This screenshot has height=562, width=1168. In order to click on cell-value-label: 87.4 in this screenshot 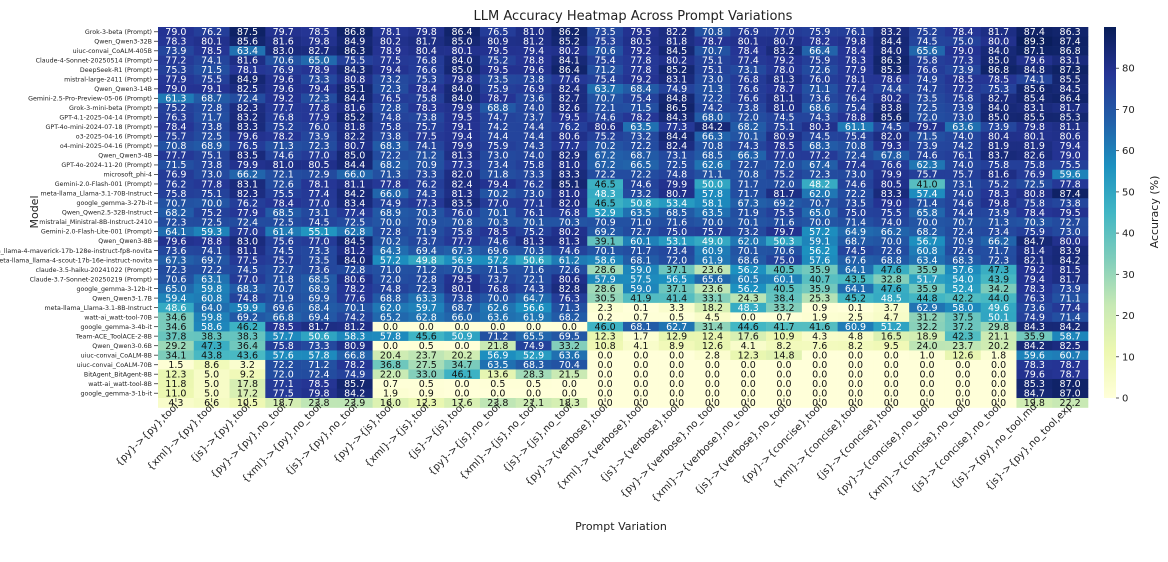, I will do `click(1070, 42)`.